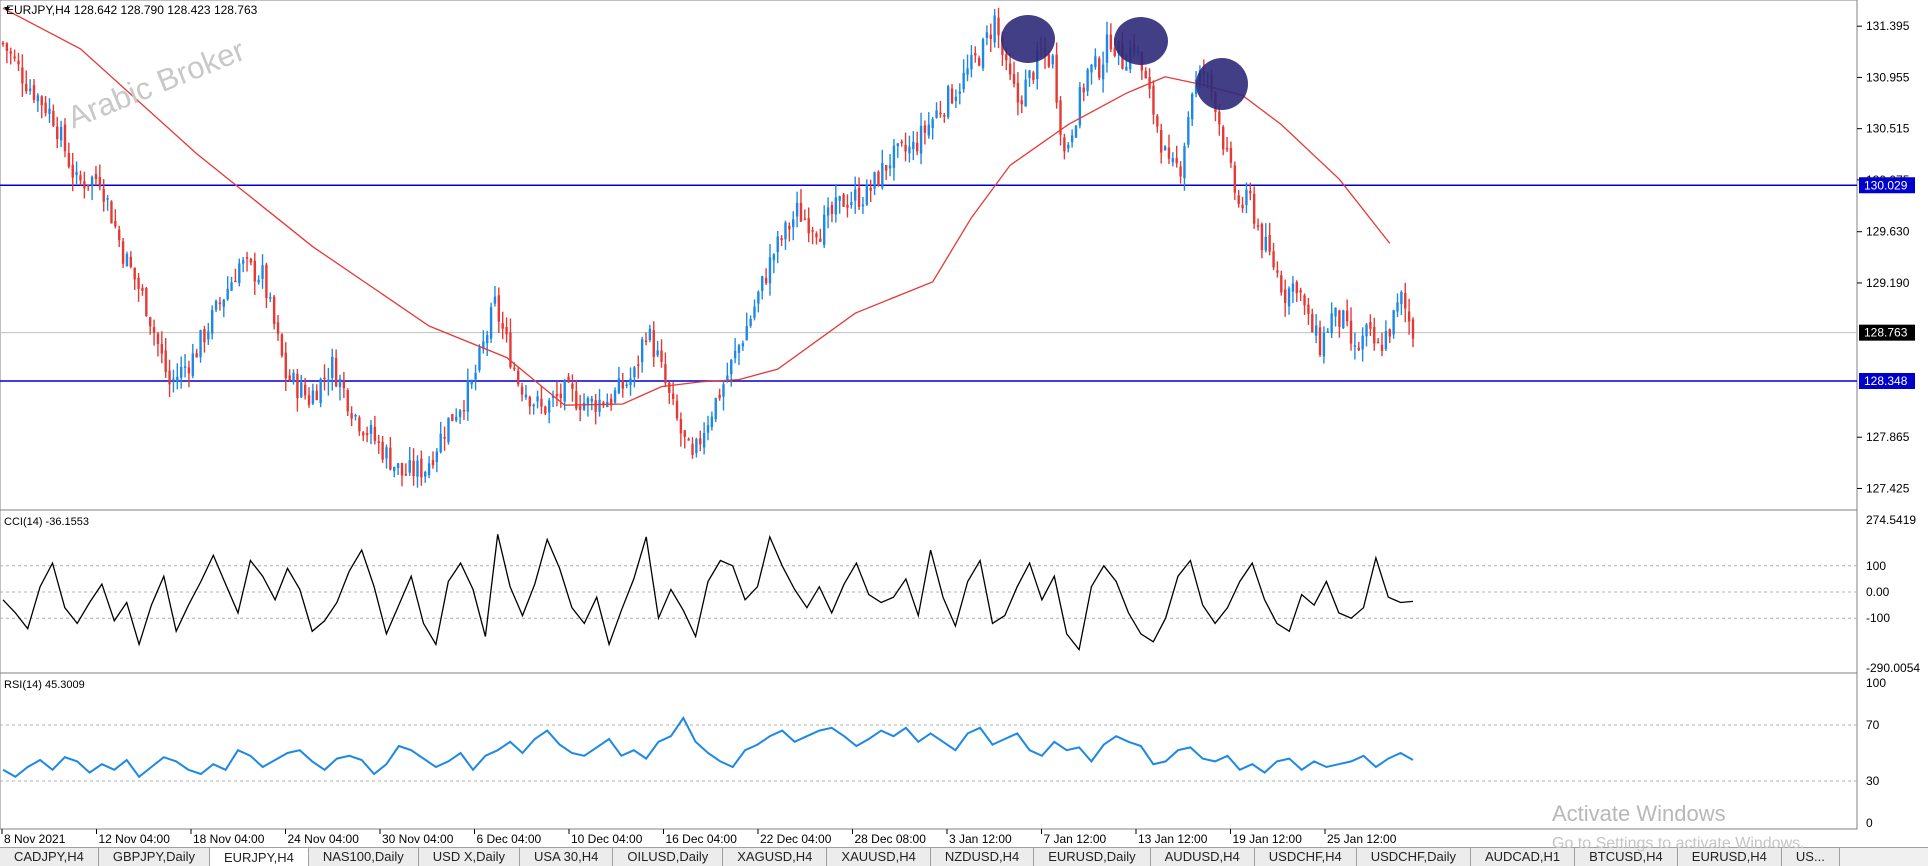  Describe the element at coordinates (469, 857) in the screenshot. I see `symbol-tab: USD X,Daily` at that location.